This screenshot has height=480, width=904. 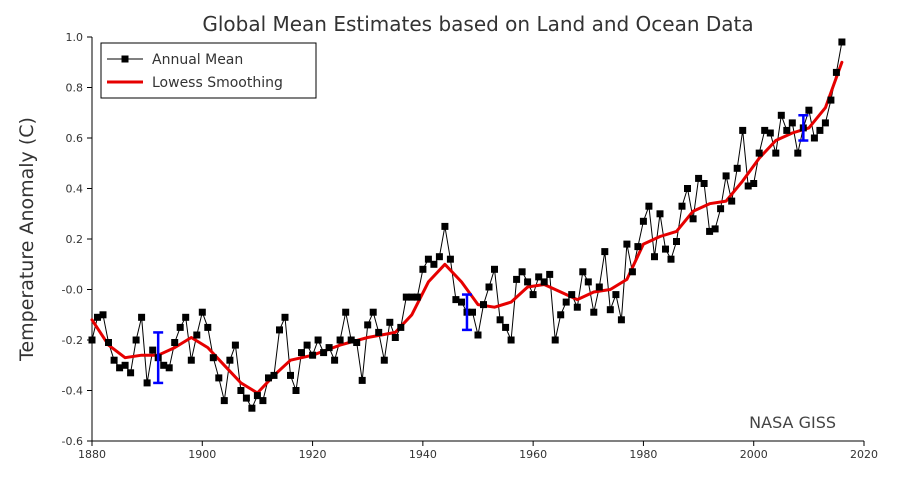 I want to click on y-tick-label: 0.2, so click(x=75, y=239).